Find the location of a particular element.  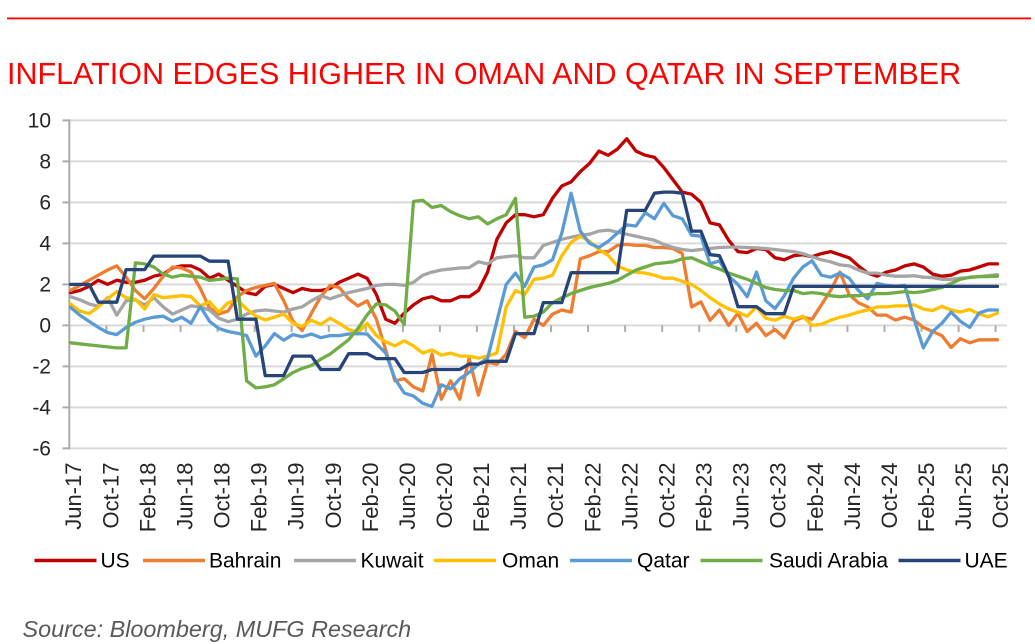

svg-text: -6 is located at coordinates (41, 448).